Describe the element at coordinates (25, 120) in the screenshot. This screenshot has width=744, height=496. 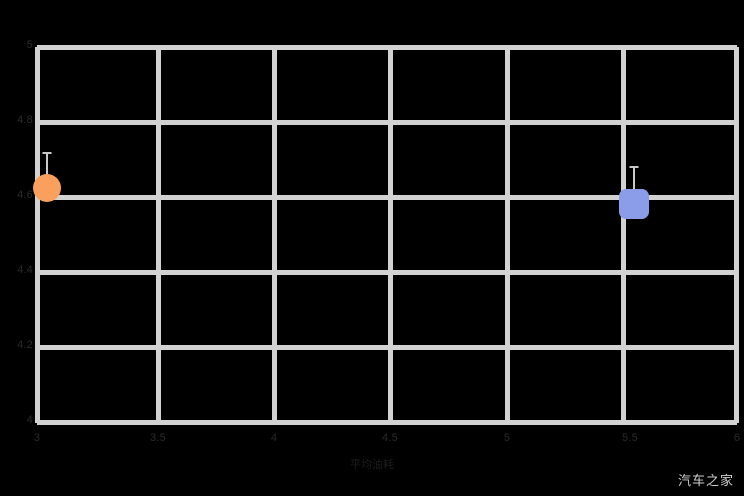
I see `ytick-label-4-8: 4.8` at that location.